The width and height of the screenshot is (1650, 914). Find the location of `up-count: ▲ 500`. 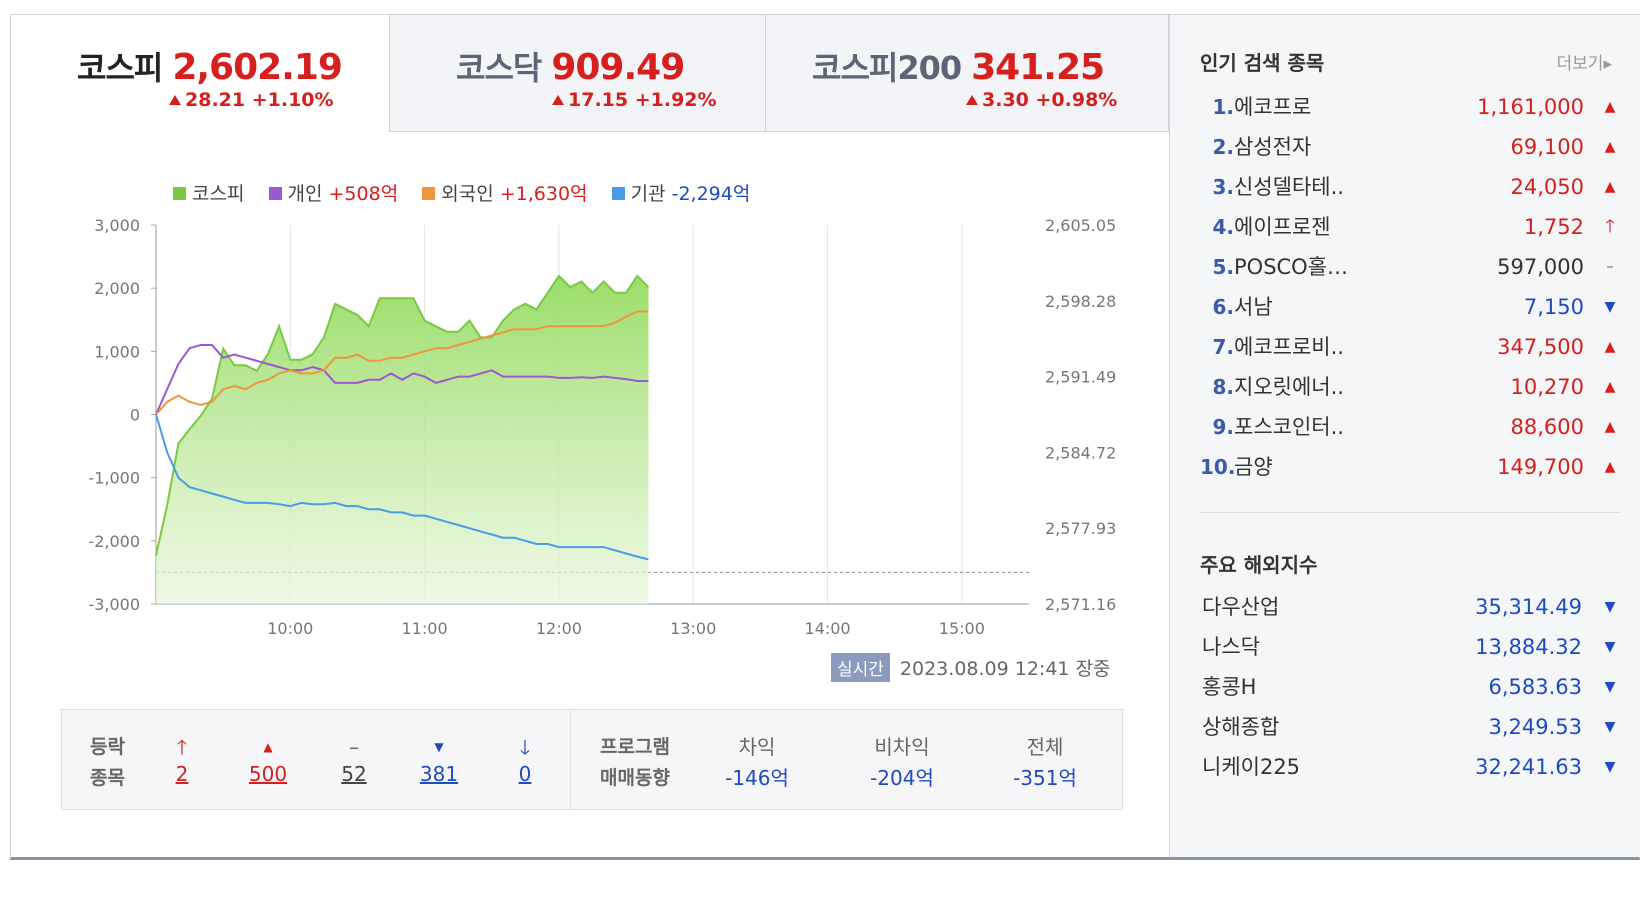

up-count: ▲ 500 is located at coordinates (268, 759).